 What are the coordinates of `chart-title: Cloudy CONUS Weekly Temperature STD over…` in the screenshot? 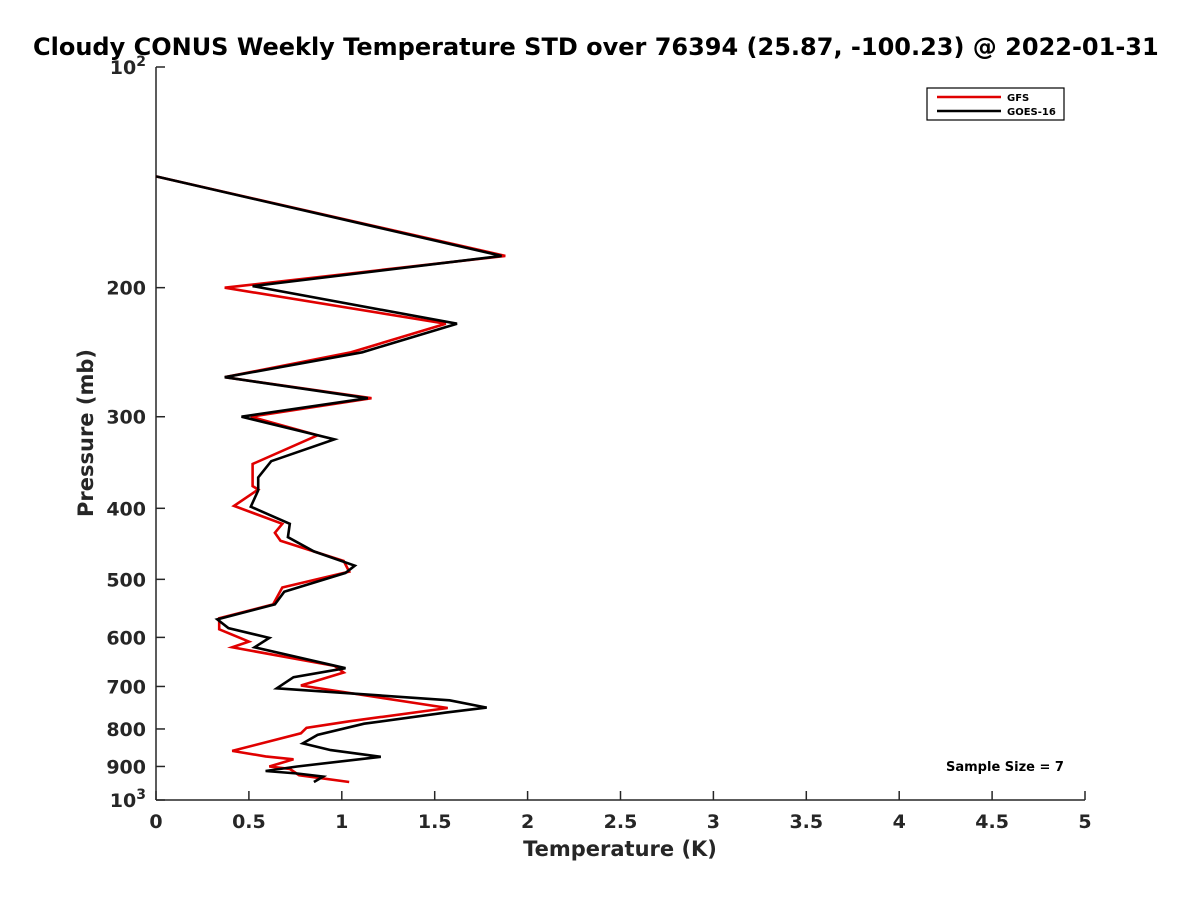 It's located at (596, 47).